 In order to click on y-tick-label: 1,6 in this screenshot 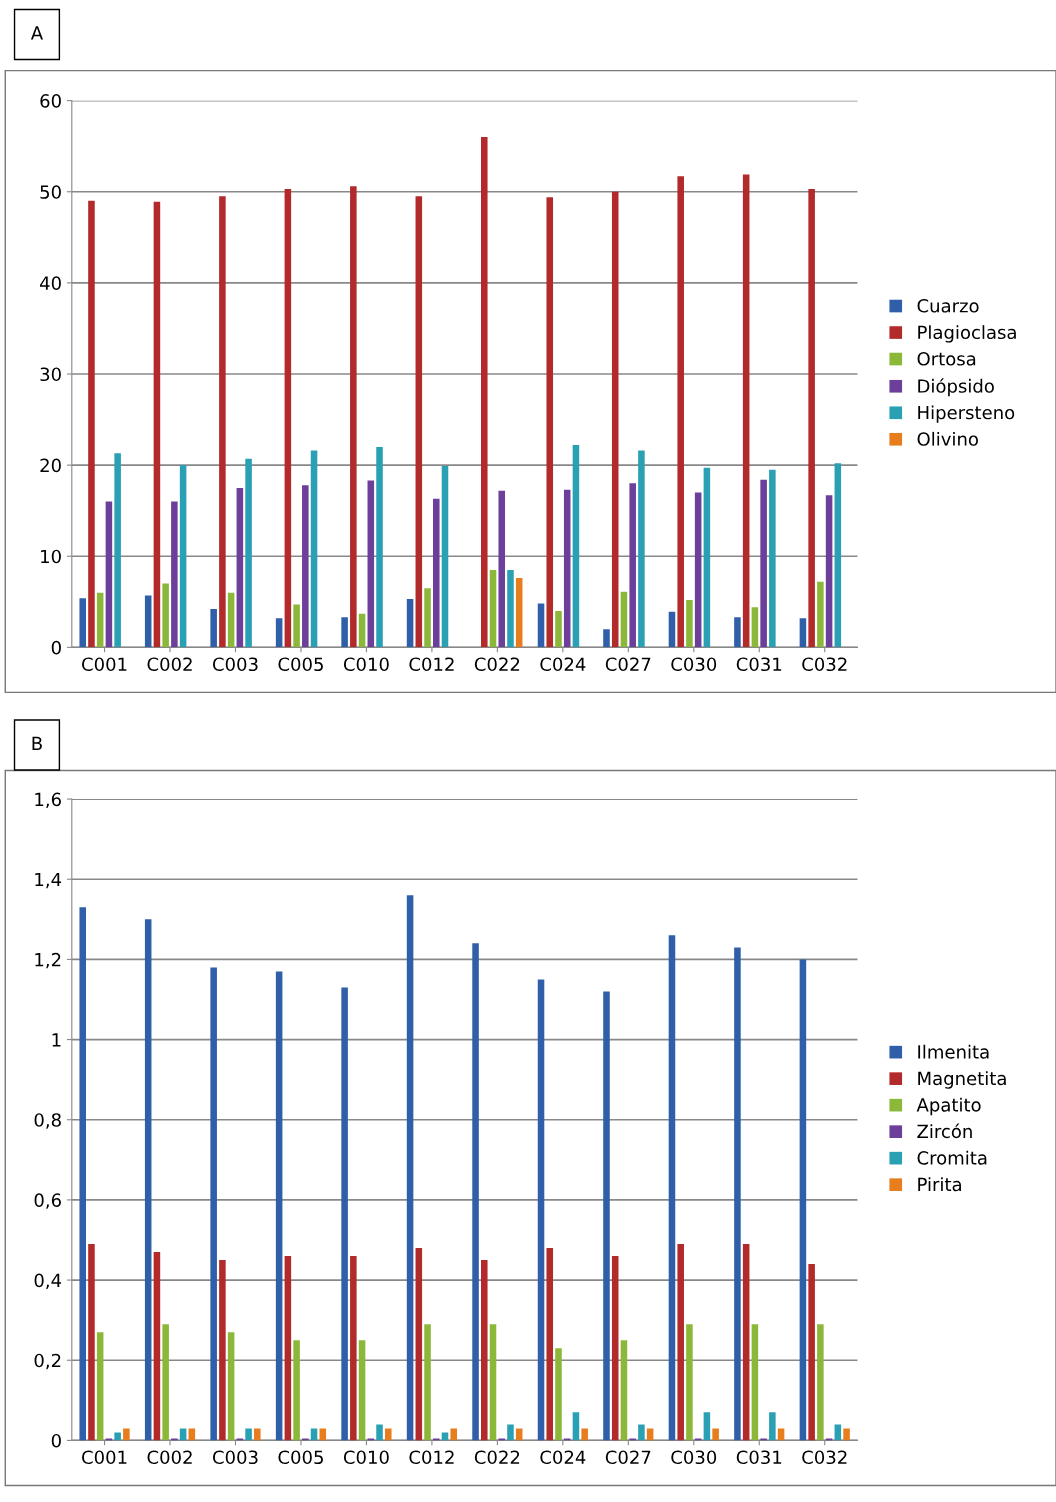, I will do `click(48, 800)`.